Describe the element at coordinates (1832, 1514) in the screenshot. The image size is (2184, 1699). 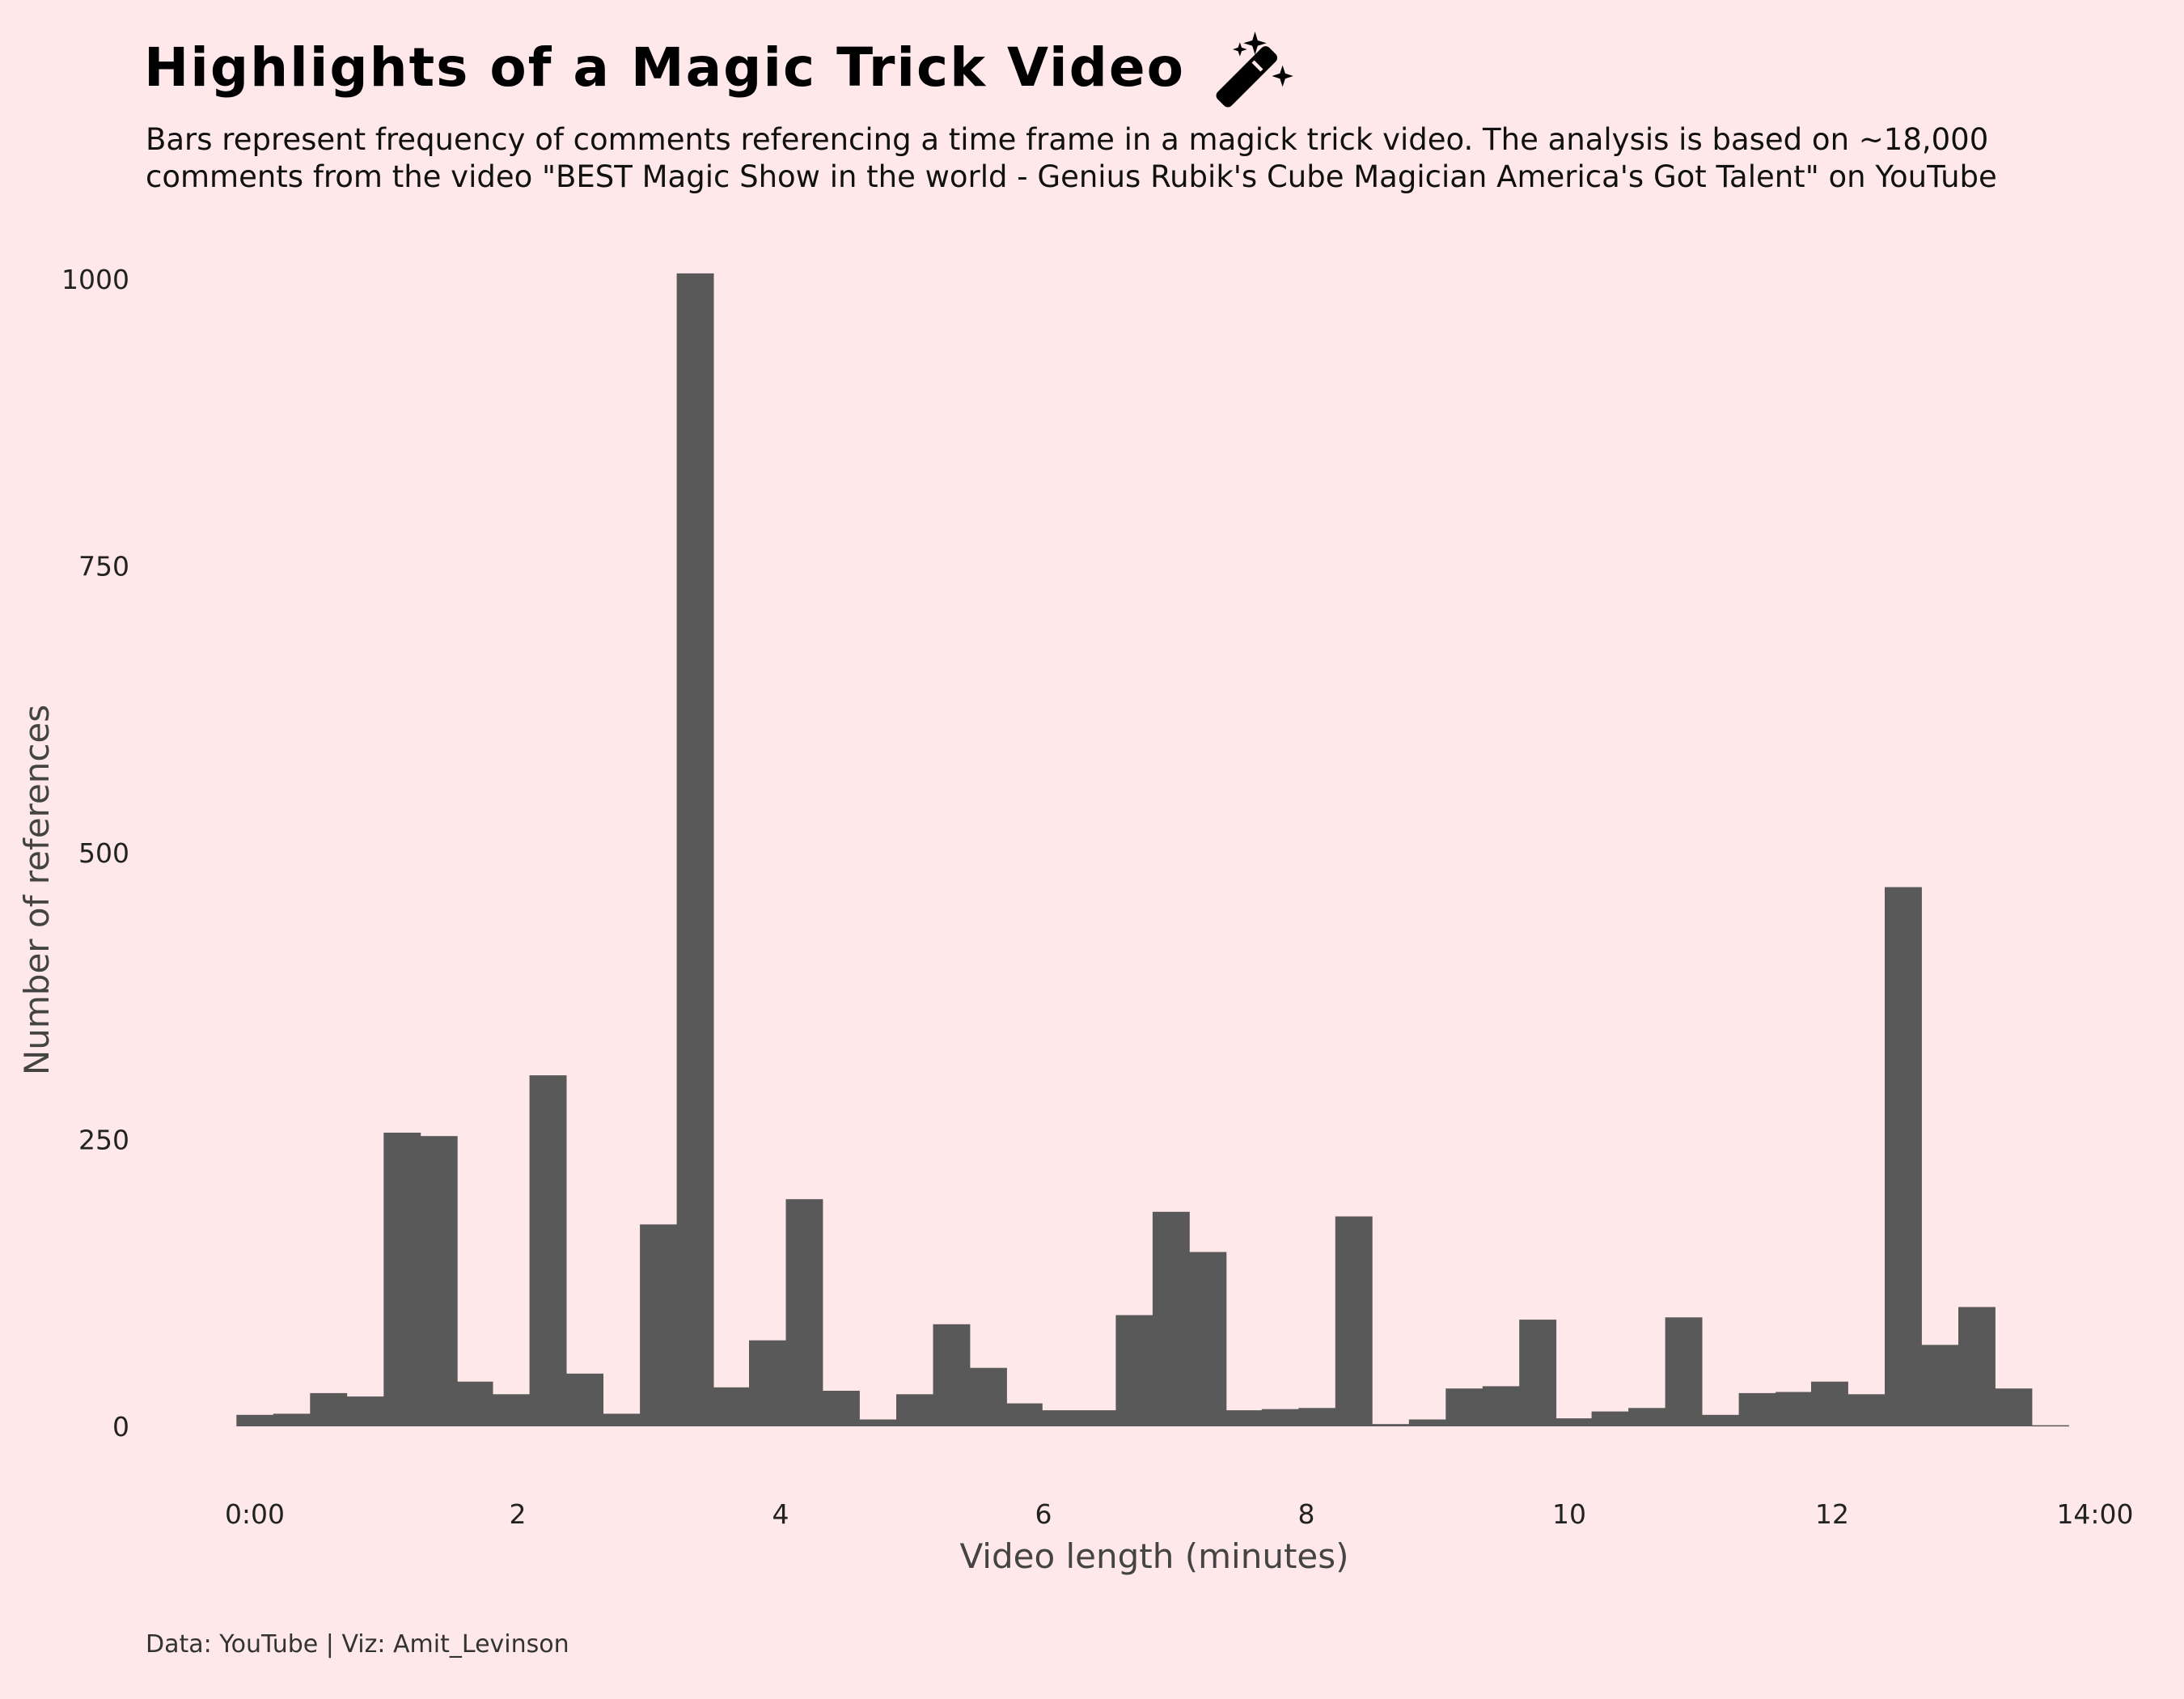
I see `x-tick-label: 12` at that location.